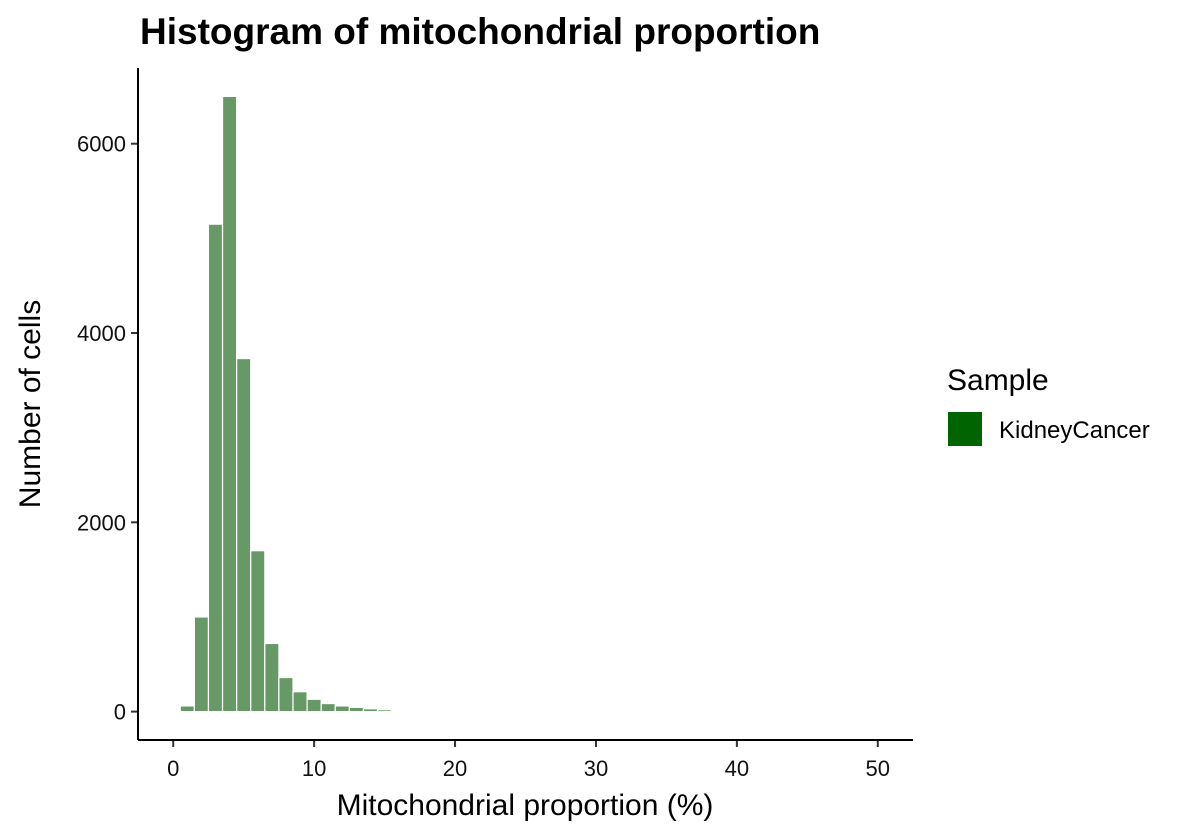  Describe the element at coordinates (737, 768) in the screenshot. I see `x-tick-label: 40` at that location.